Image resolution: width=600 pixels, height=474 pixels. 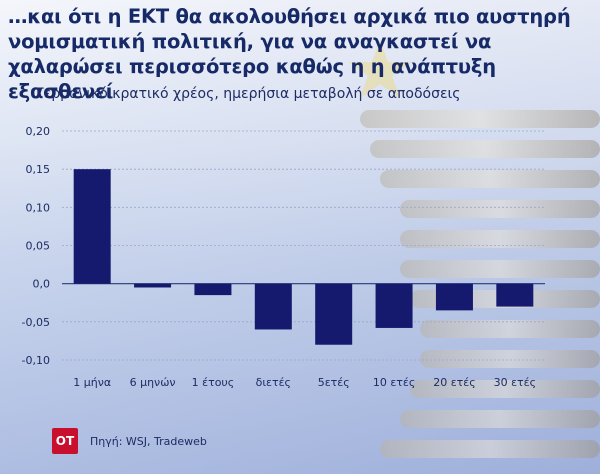 What do you see at coordinates (36, 360) in the screenshot?
I see `y-tick-label: -0,10` at bounding box center [36, 360].